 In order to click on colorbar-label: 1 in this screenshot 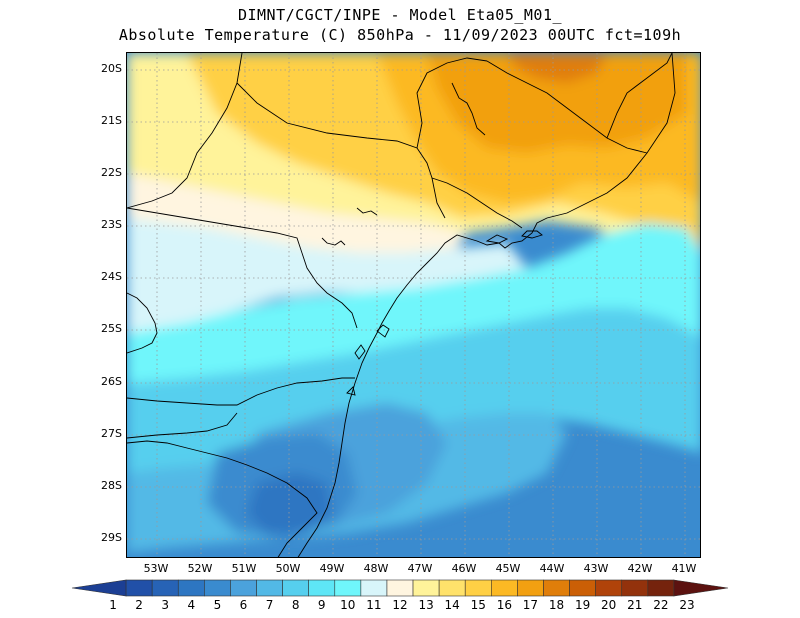, I will do `click(113, 605)`.